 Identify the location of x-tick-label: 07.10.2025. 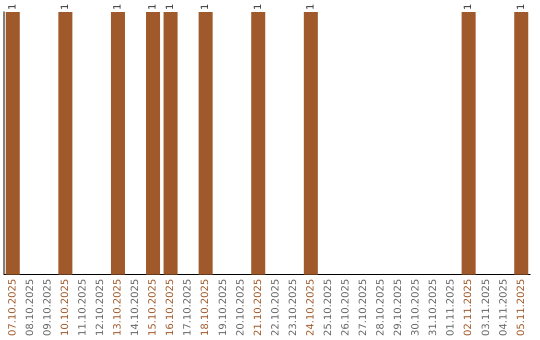
(12, 307).